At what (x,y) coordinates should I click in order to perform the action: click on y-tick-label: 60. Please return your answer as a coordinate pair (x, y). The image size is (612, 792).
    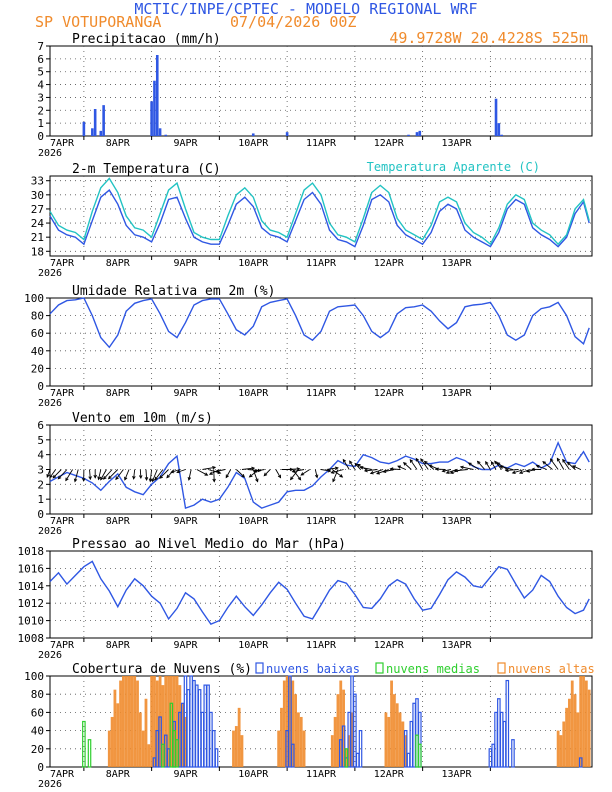
    Looking at the image, I should click on (37, 712).